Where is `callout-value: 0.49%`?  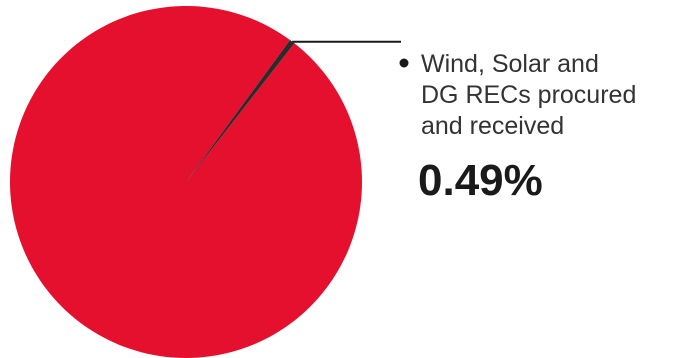
callout-value: 0.49% is located at coordinates (480, 180).